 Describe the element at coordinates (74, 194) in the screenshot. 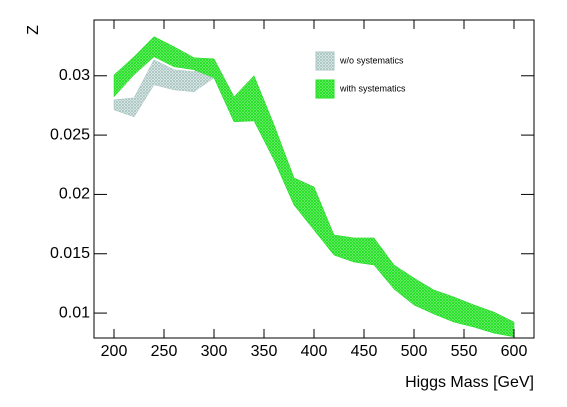

I see `y-tick-label: 0.02` at that location.